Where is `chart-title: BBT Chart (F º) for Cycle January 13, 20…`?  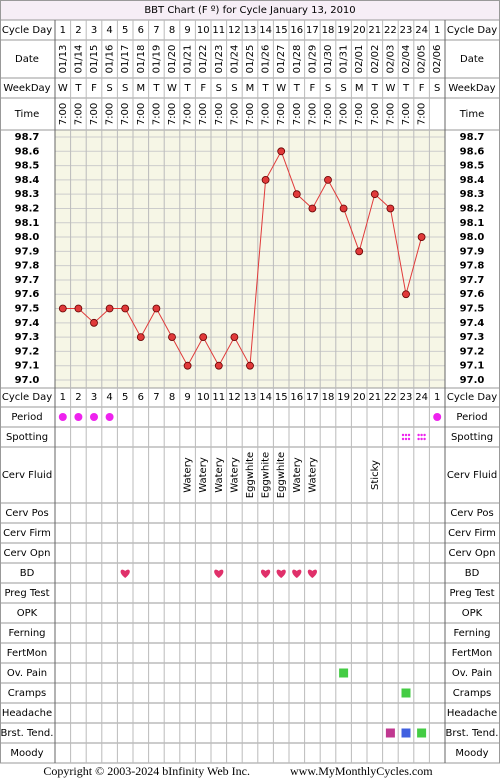
chart-title: BBT Chart (F º) for Cycle January 13, 20… is located at coordinates (249, 10).